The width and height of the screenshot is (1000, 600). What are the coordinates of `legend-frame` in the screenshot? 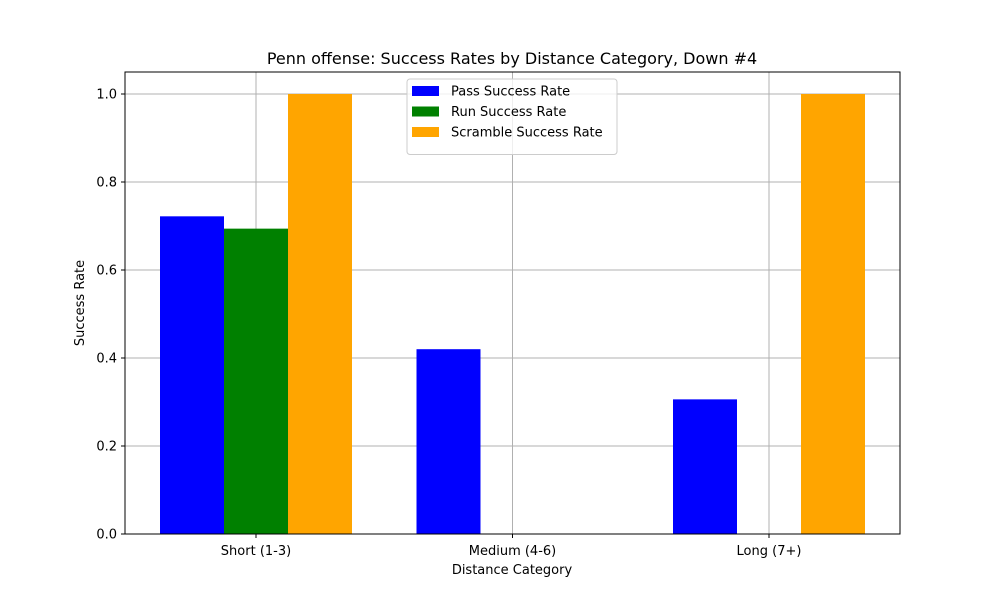 It's located at (512, 116).